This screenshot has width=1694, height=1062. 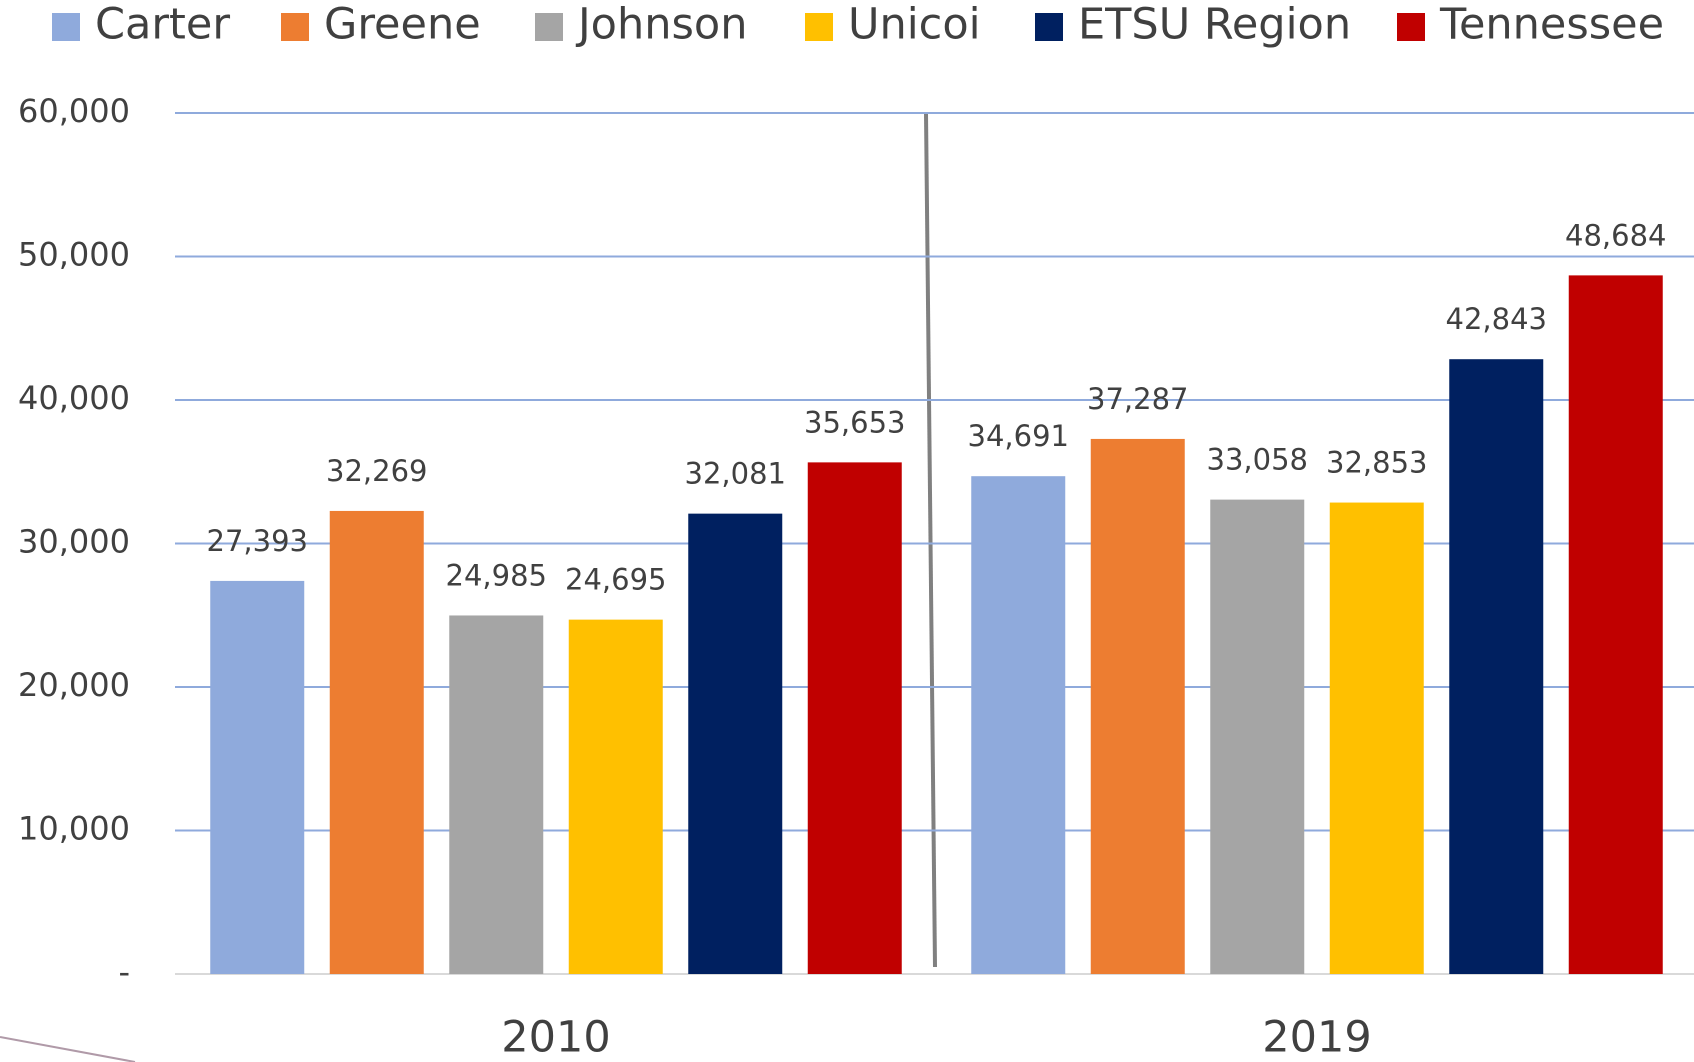 What do you see at coordinates (615, 580) in the screenshot?
I see `value-label: 24,695` at bounding box center [615, 580].